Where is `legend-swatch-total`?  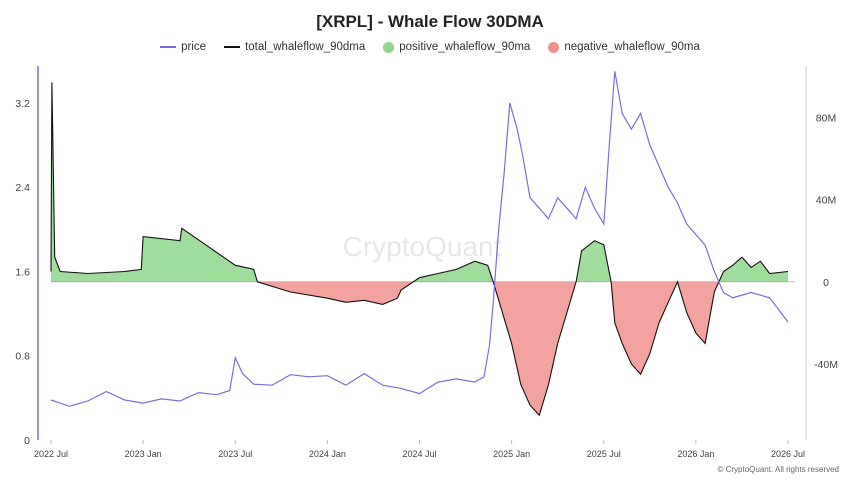 legend-swatch-total is located at coordinates (232, 47).